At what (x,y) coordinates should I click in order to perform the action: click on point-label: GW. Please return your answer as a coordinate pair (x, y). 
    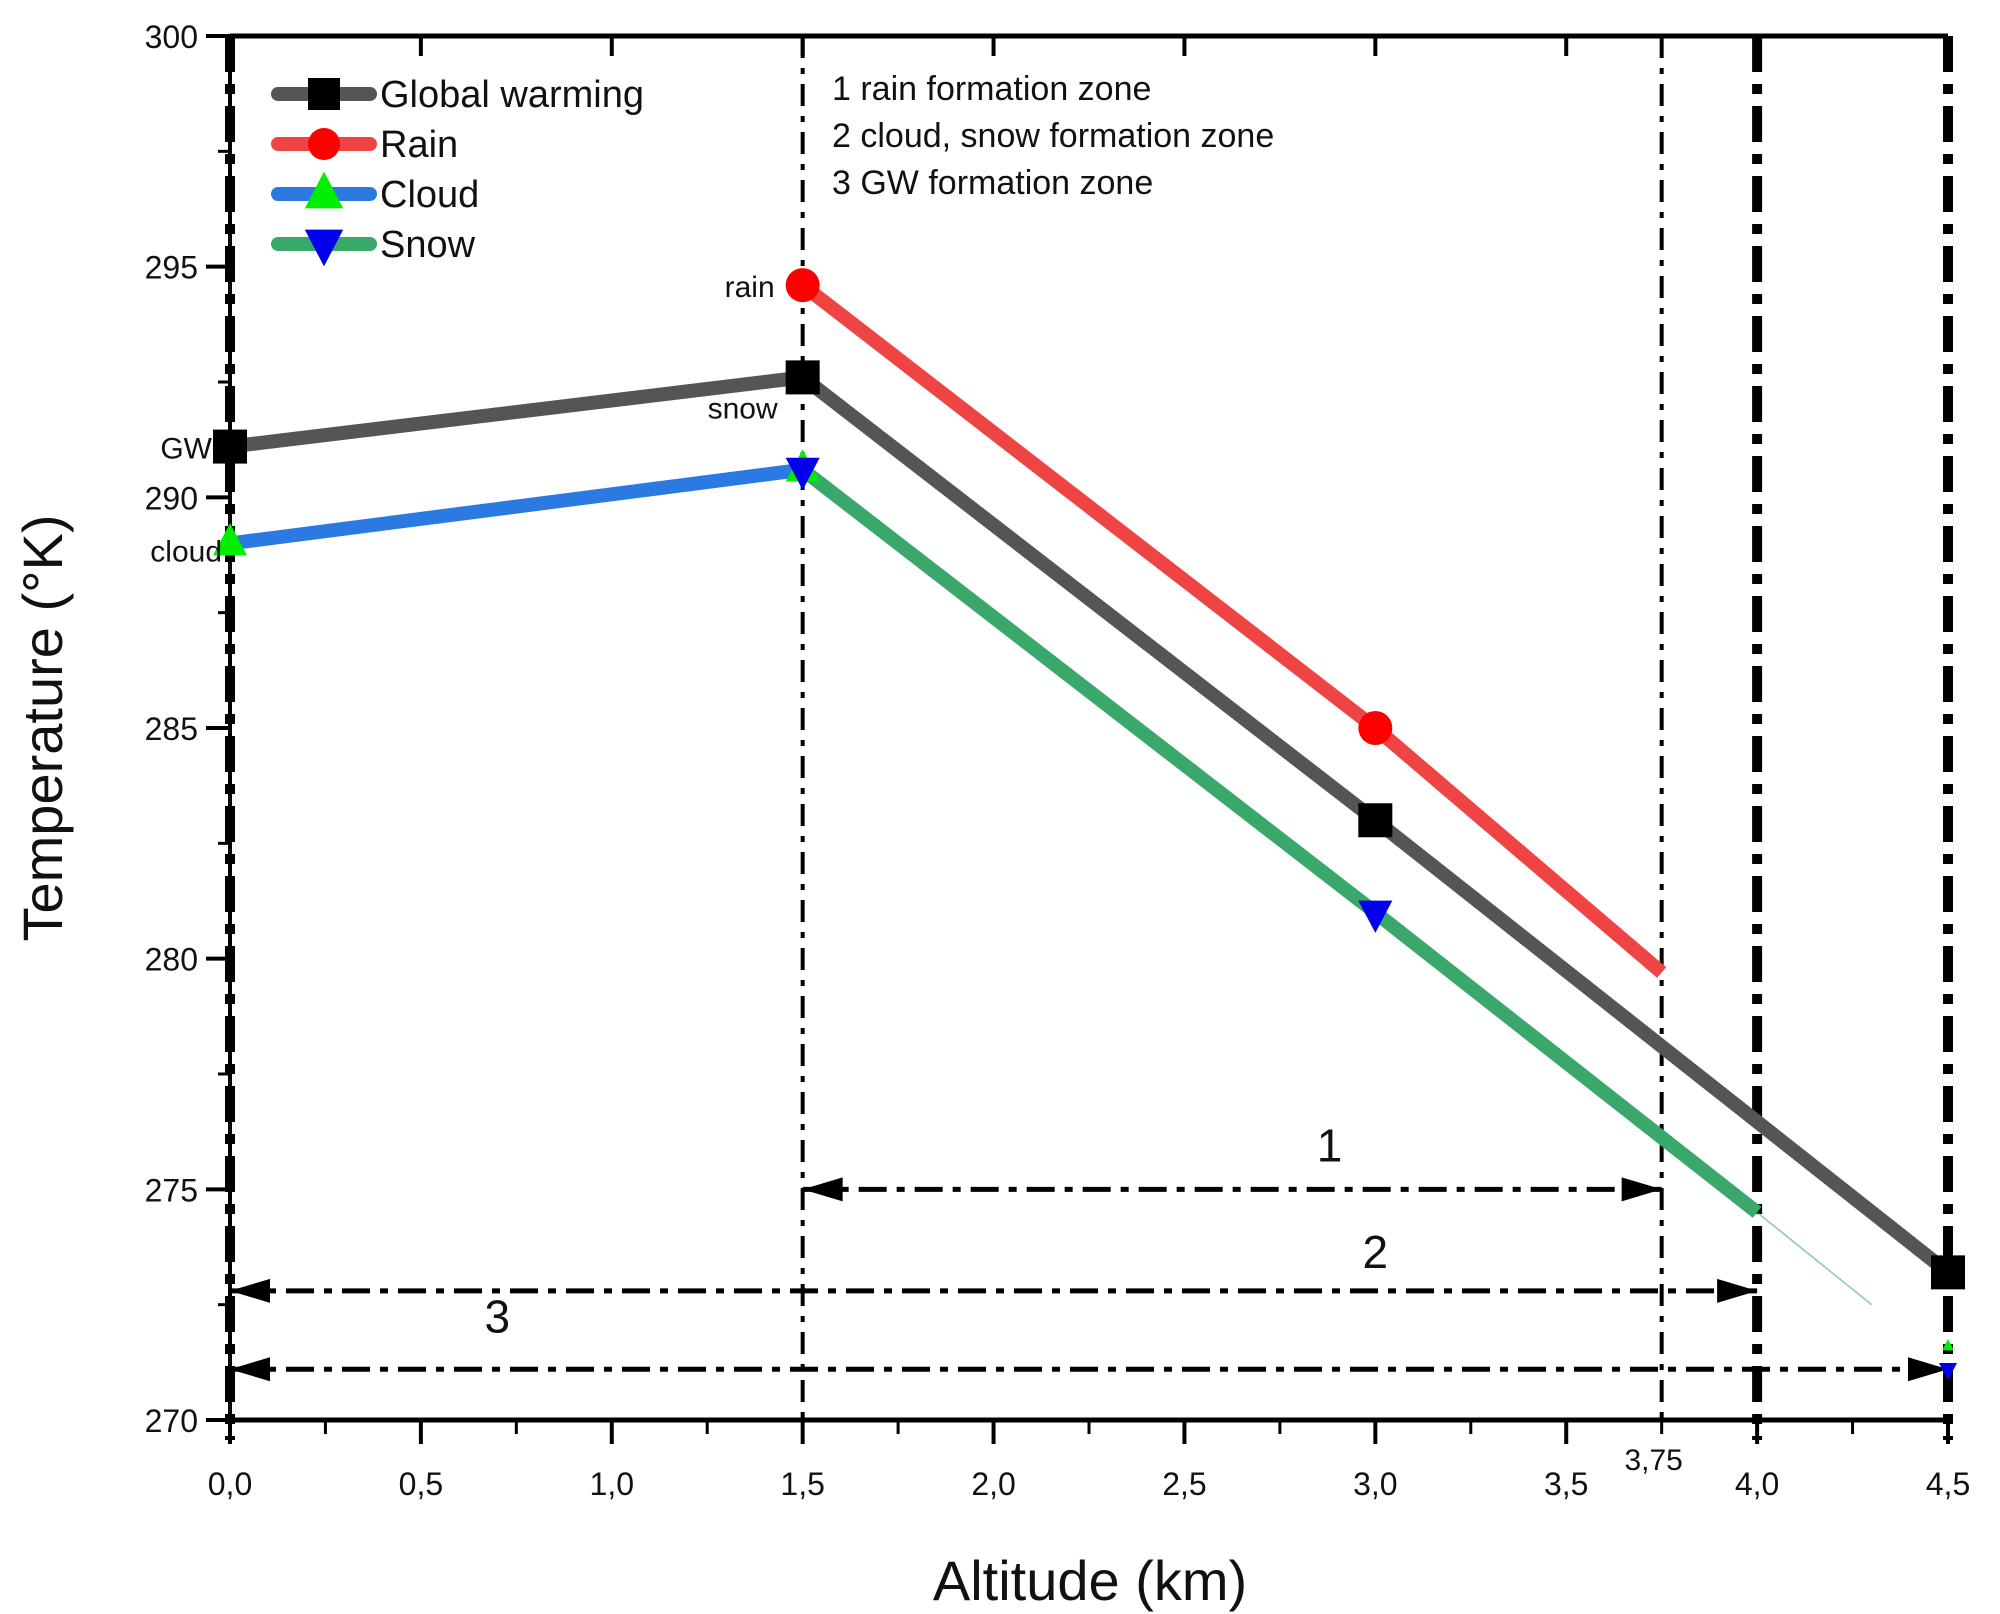
    Looking at the image, I should click on (186, 449).